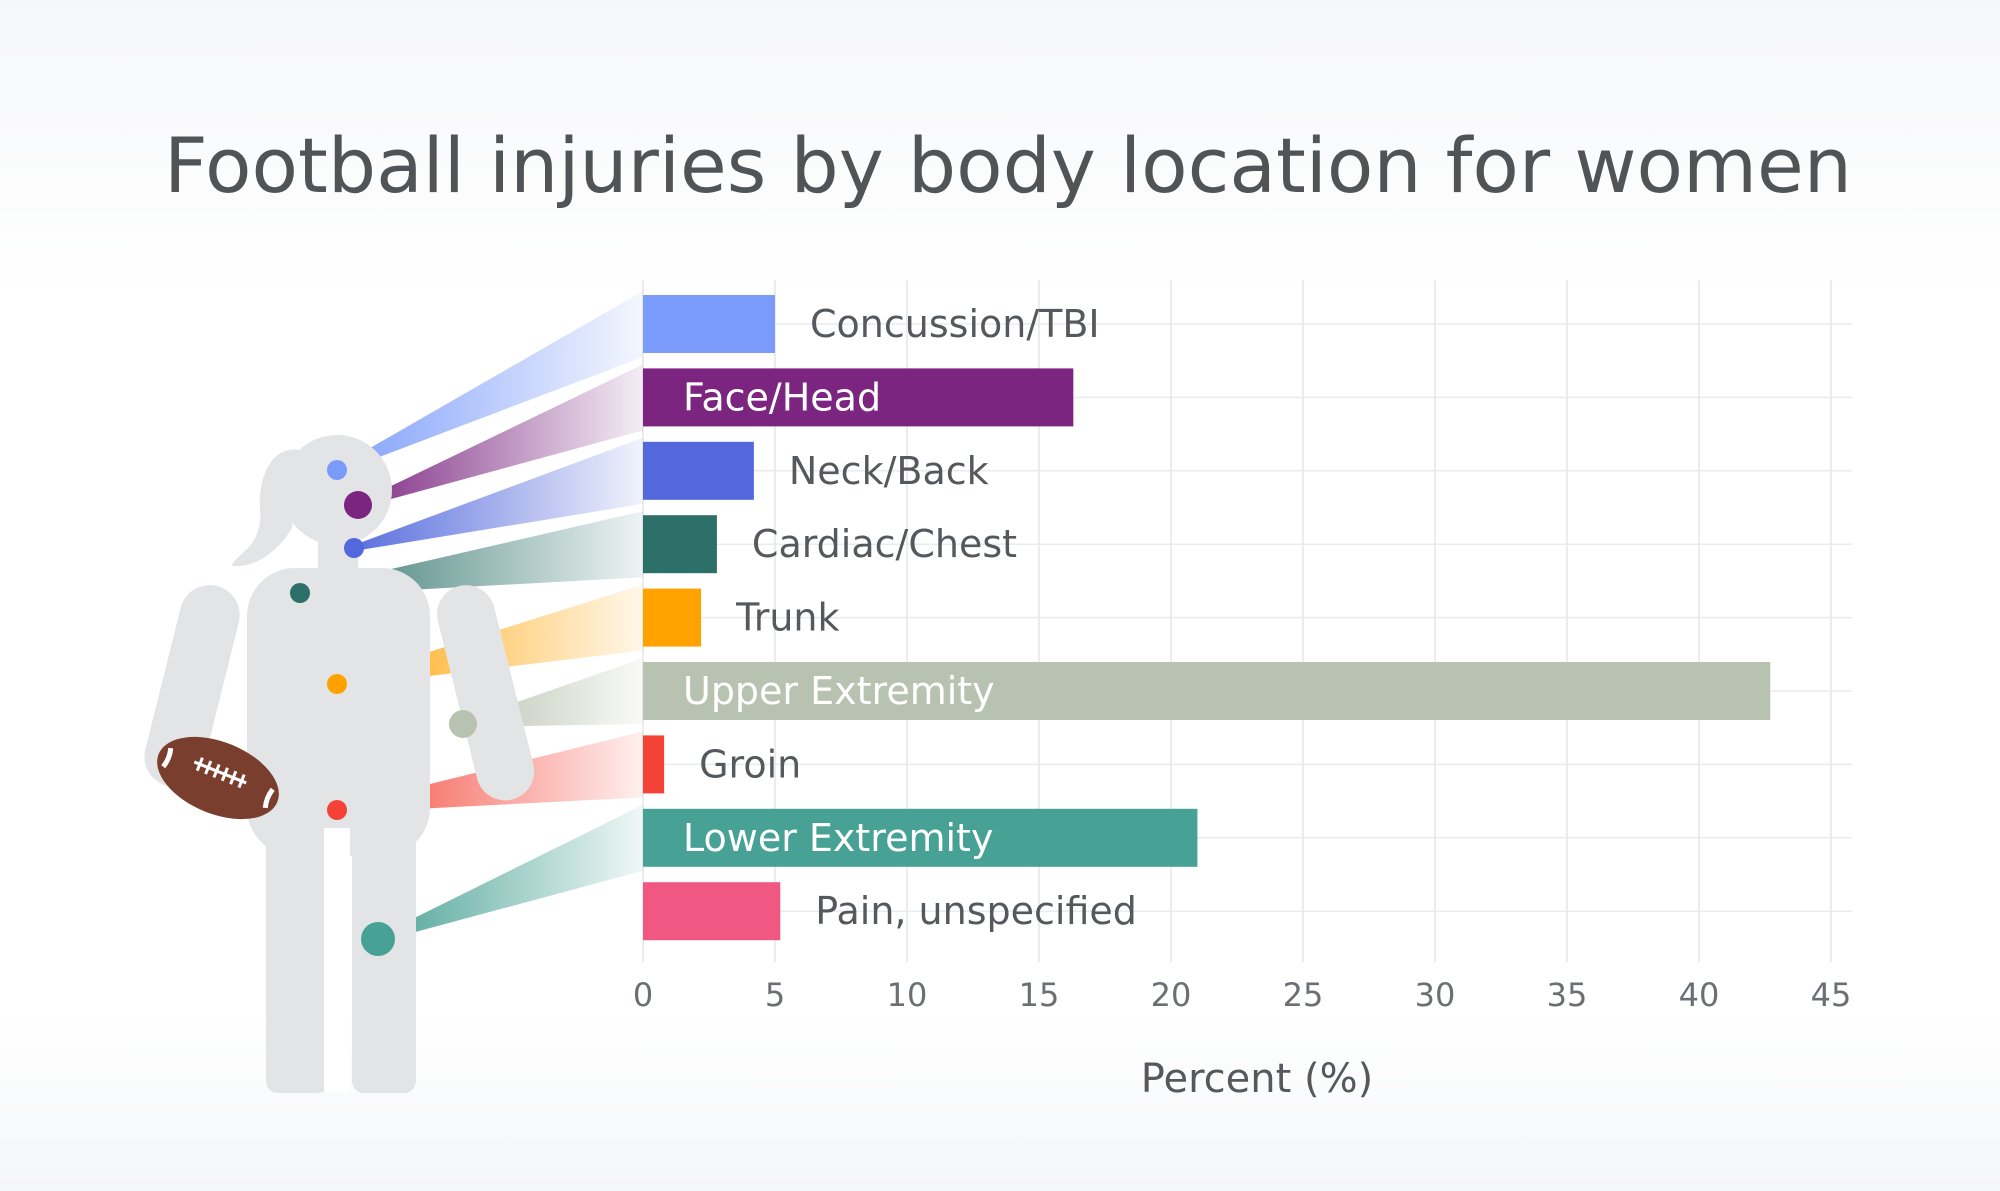 This screenshot has width=2000, height=1191. Describe the element at coordinates (907, 995) in the screenshot. I see `x-tick-label: 10` at that location.